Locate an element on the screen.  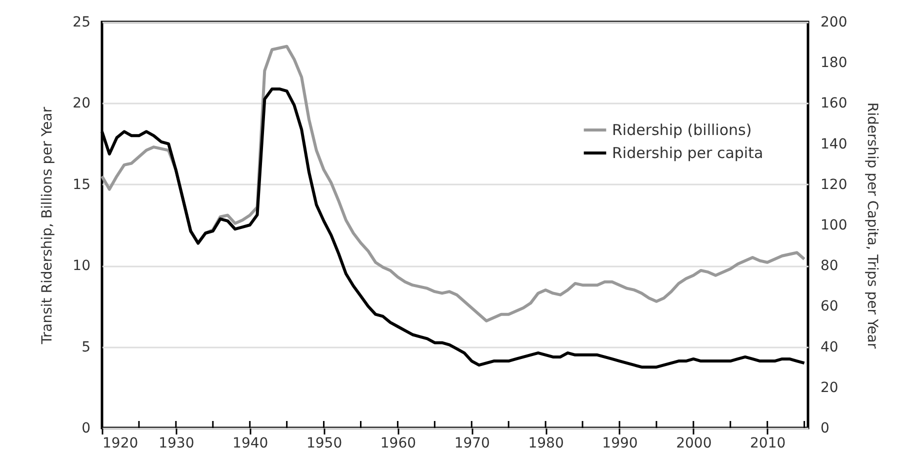
y2-tick-label: 140 is located at coordinates (834, 144).